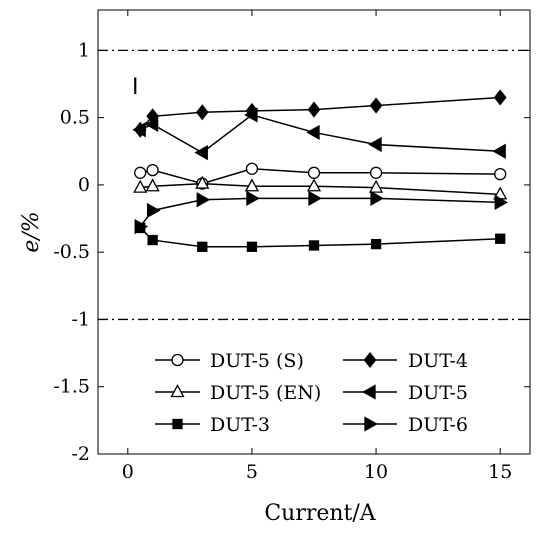 This screenshot has width=550, height=537. I want to click on y-axis-title: e/%, so click(31, 231).